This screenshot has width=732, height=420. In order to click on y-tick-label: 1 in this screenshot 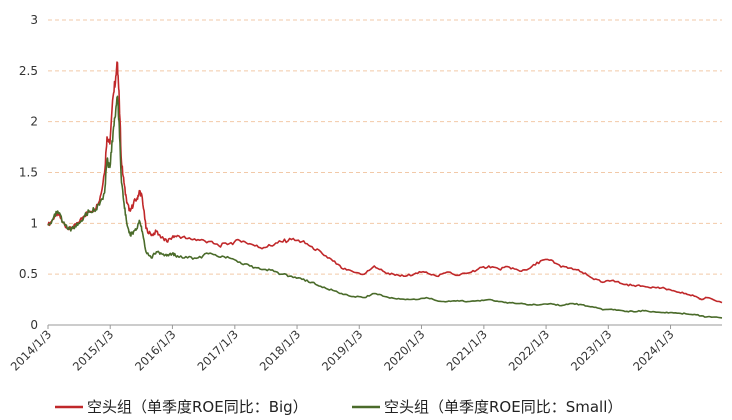, I will do `click(34, 223)`.